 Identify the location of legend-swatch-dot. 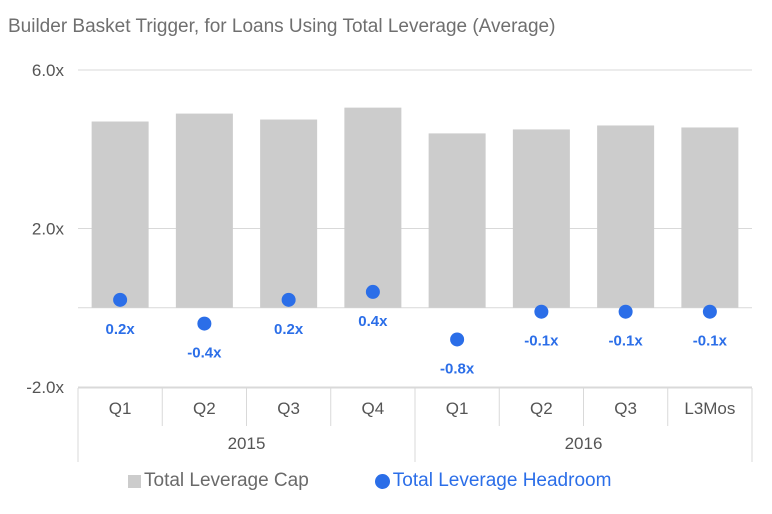
(382, 481).